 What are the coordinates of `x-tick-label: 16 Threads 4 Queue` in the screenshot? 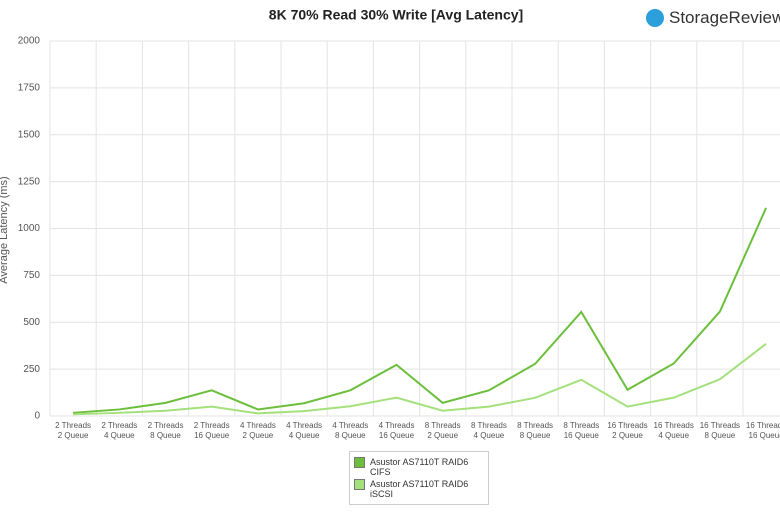 It's located at (673, 430).